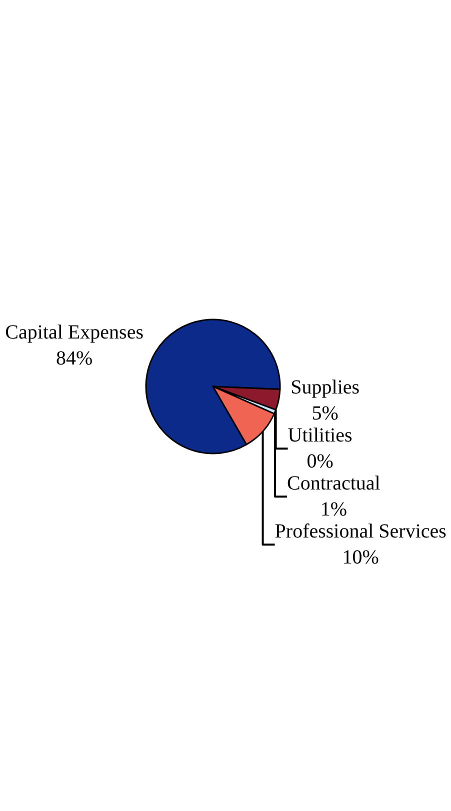  What do you see at coordinates (334, 483) in the screenshot?
I see `slice-label: Contractual` at bounding box center [334, 483].